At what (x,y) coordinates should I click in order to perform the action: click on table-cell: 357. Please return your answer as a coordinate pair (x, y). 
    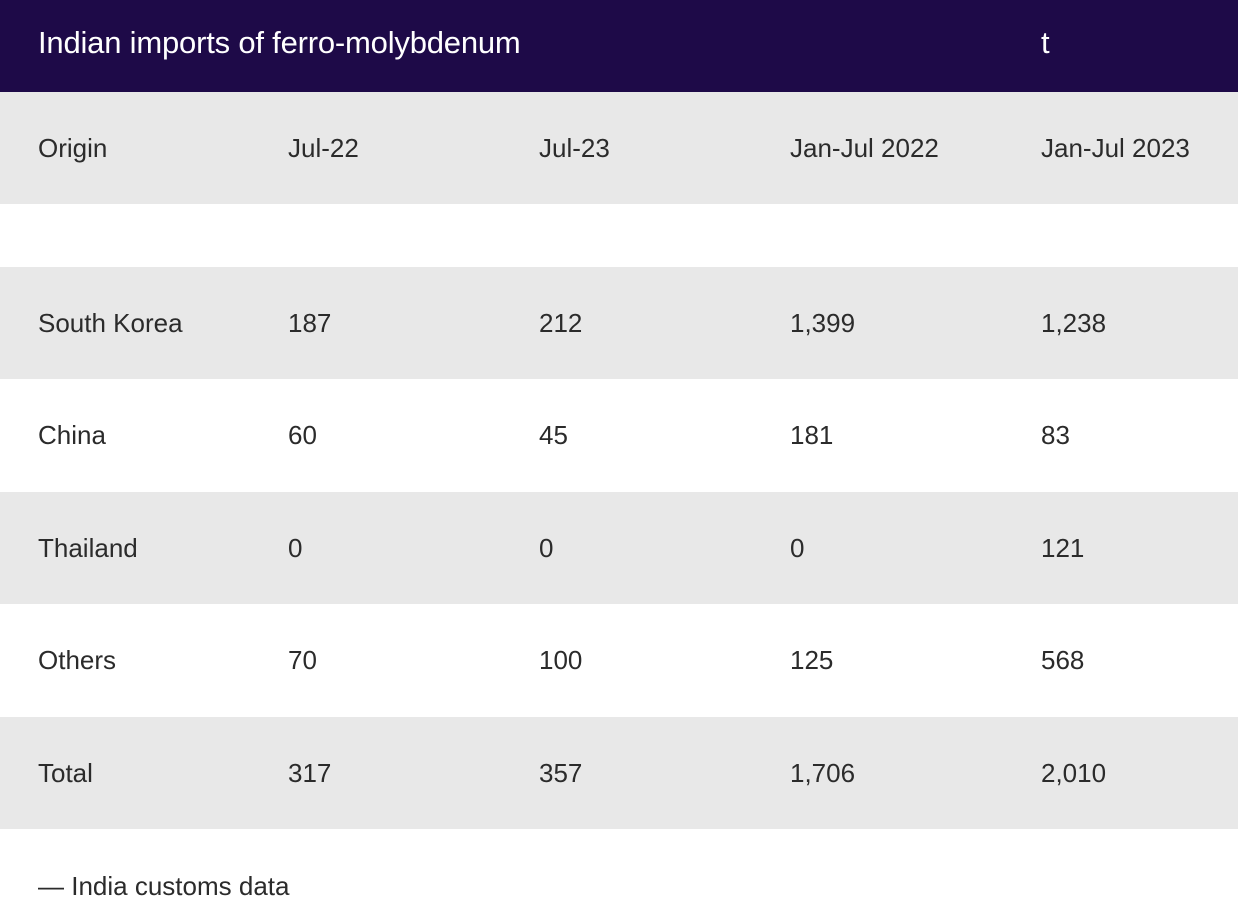
    Looking at the image, I should click on (561, 773).